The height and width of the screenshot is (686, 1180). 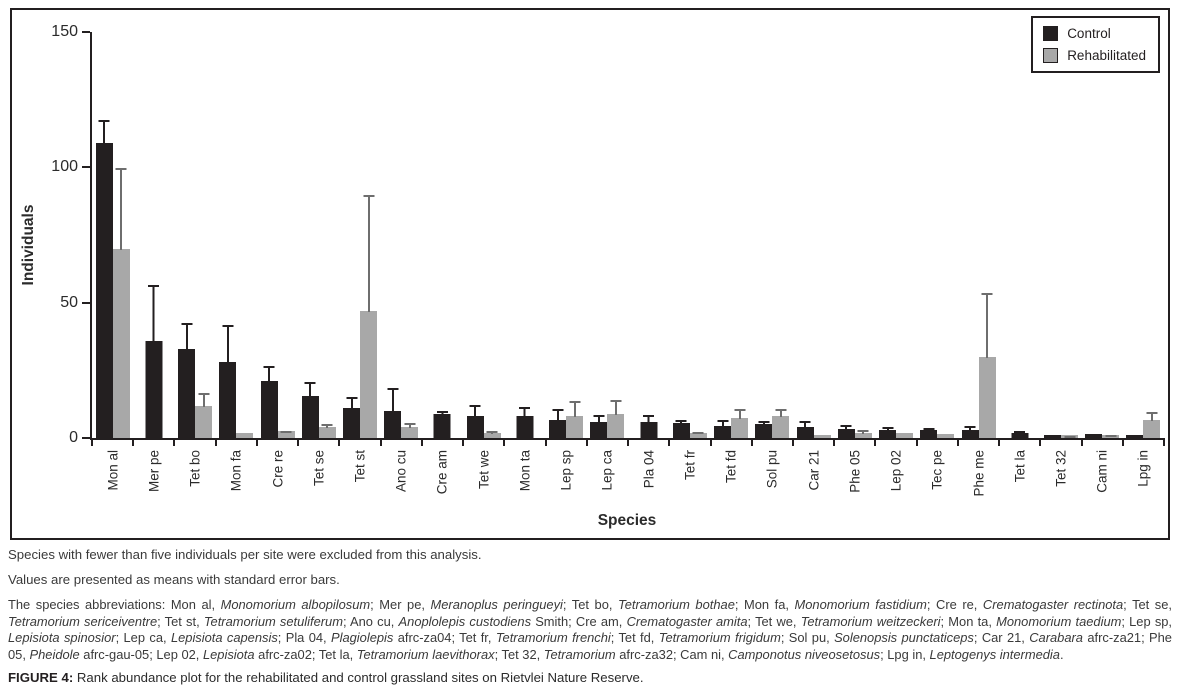 What do you see at coordinates (524, 261) in the screenshot?
I see `category-slot: Mon ta` at bounding box center [524, 261].